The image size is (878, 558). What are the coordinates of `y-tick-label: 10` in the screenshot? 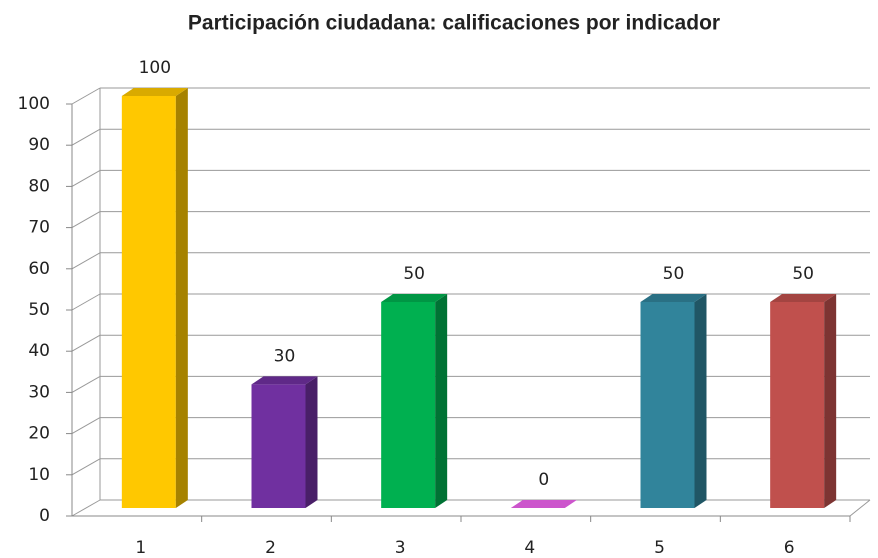 It's located at (39, 475).